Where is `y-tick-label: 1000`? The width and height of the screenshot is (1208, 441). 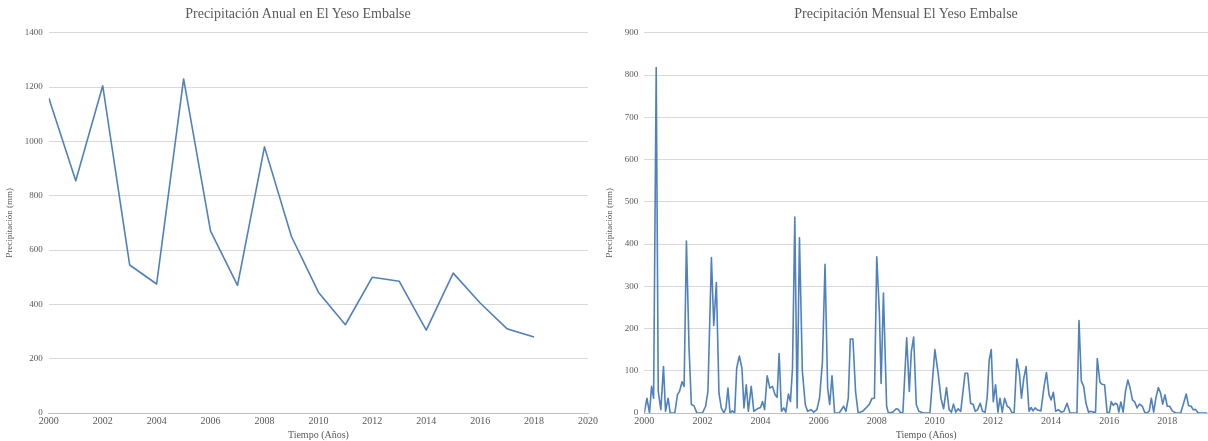
y-tick-label: 1000 is located at coordinates (34, 140).